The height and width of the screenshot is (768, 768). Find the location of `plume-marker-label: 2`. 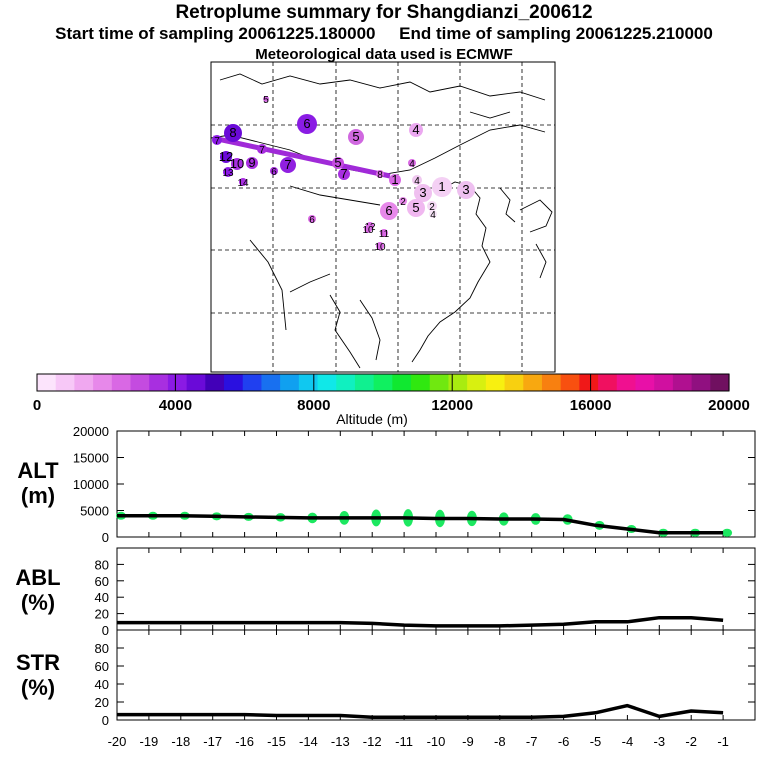

plume-marker-label: 2 is located at coordinates (403, 202).